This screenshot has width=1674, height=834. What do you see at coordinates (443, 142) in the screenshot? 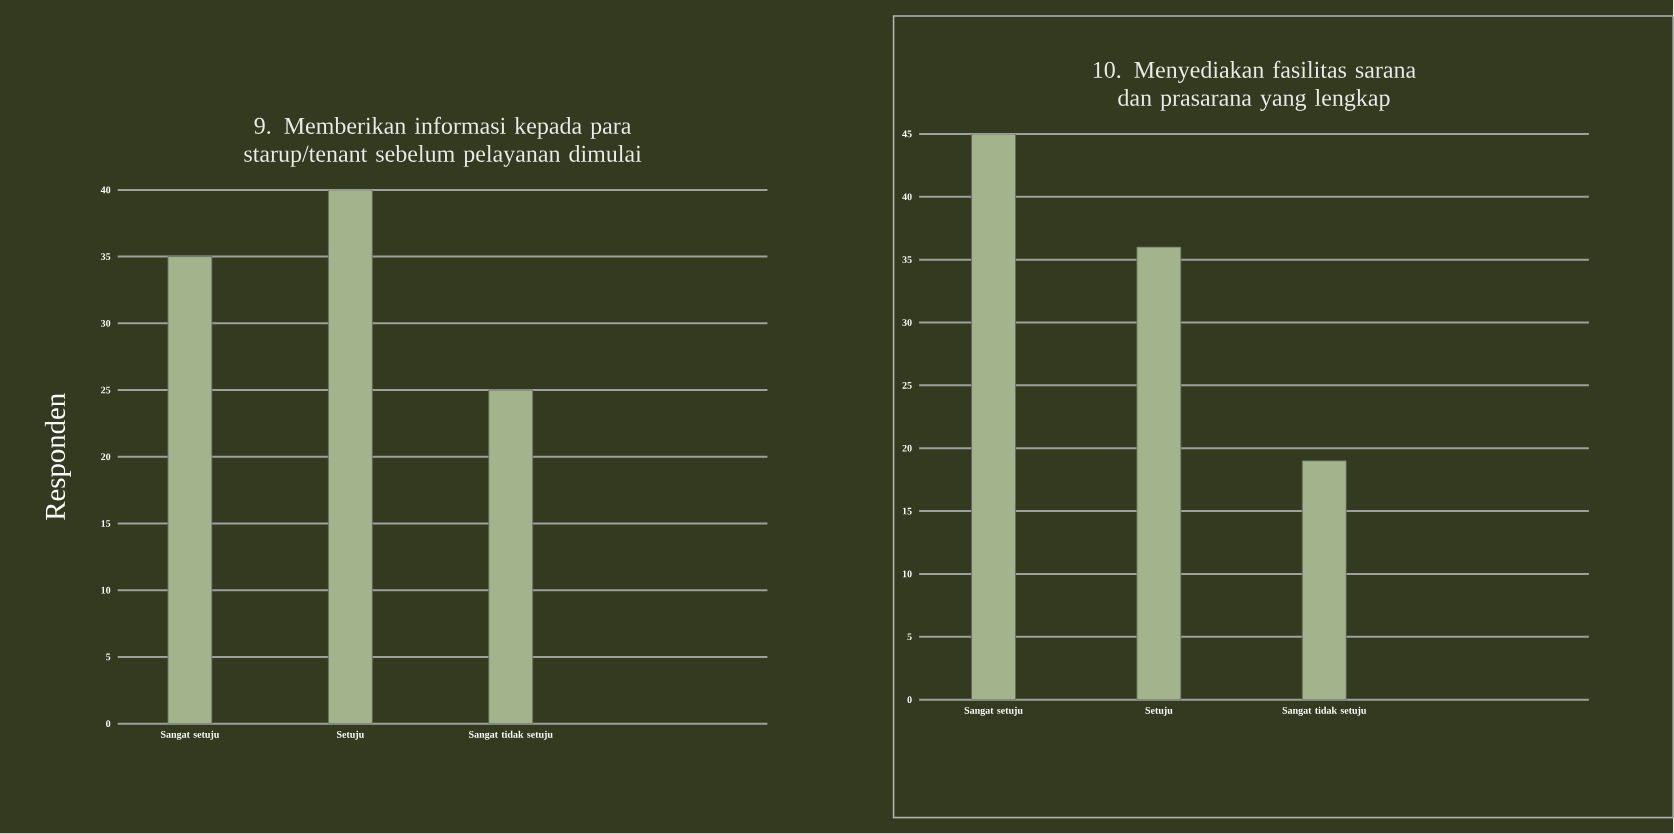
I see `chart-title: 9. Memberikan informasi kepada para starup/tenant sebelum pelayanan dimulai` at bounding box center [443, 142].